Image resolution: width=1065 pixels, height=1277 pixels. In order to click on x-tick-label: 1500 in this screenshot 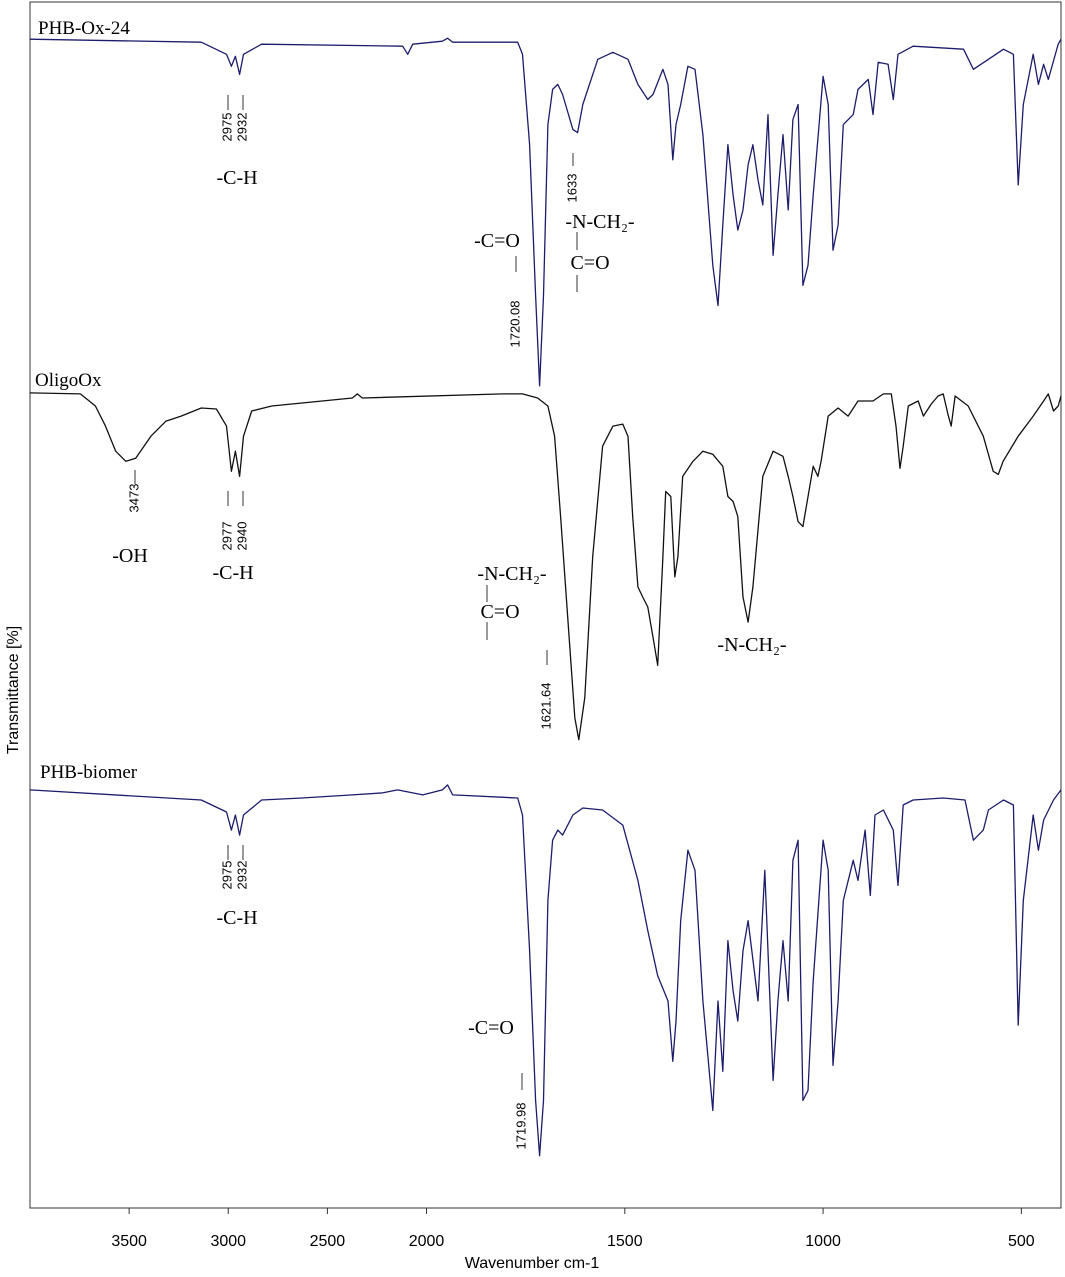, I will do `click(625, 1241)`.